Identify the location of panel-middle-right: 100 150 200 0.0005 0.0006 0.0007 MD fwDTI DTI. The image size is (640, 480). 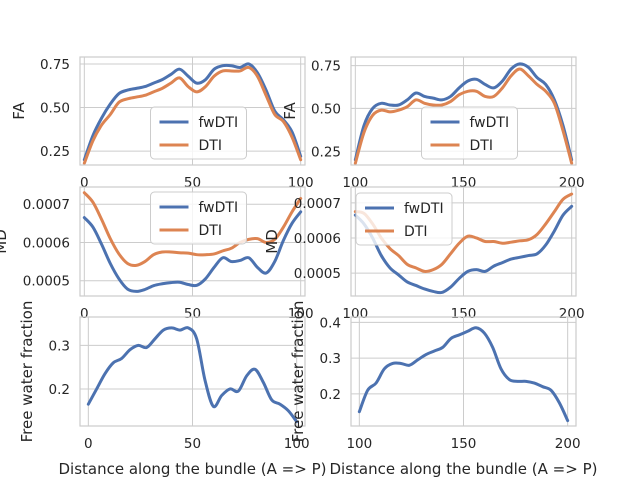
(424, 254).